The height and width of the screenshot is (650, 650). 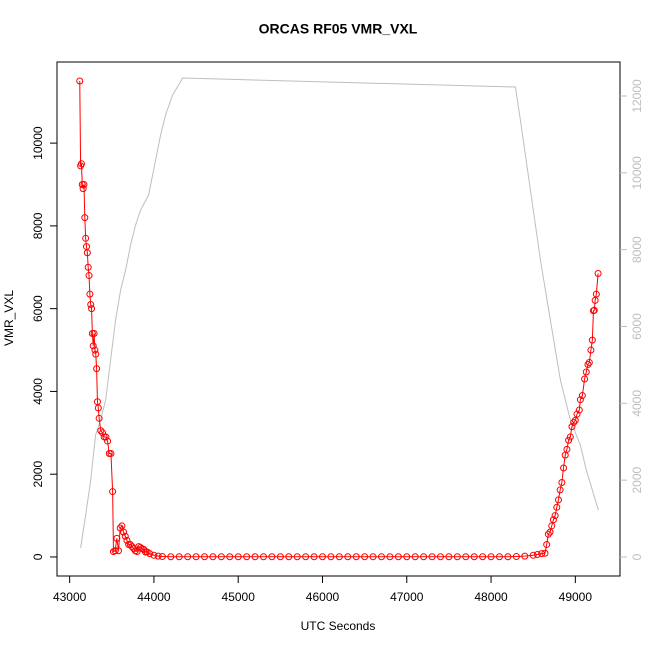 I want to click on y-tick-label: 4000, so click(x=38, y=391).